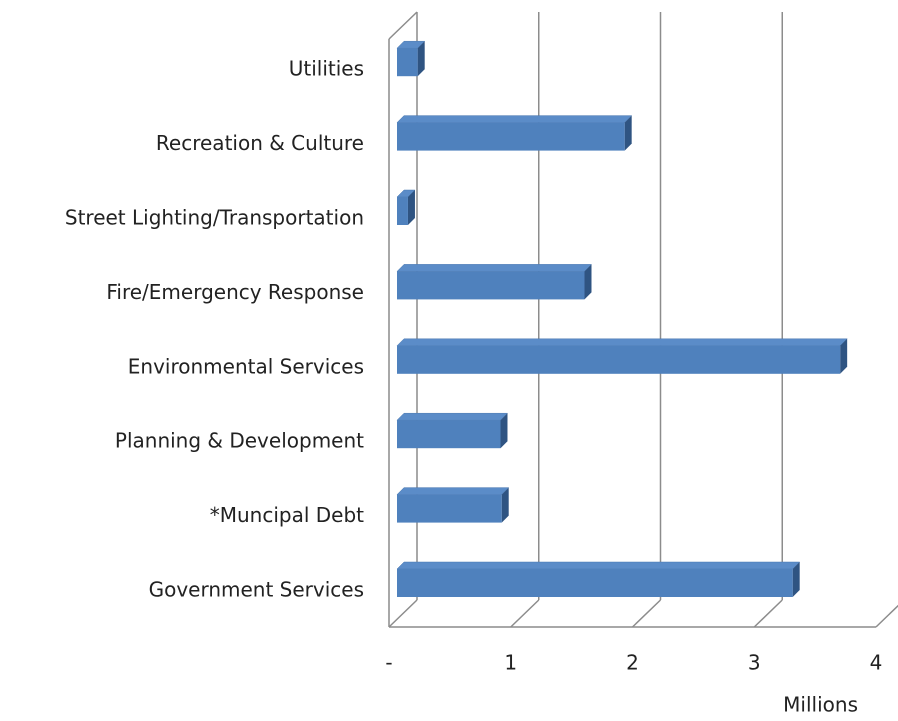  I want to click on y-tick-label: Fire/Emergency Response, so click(235, 292).